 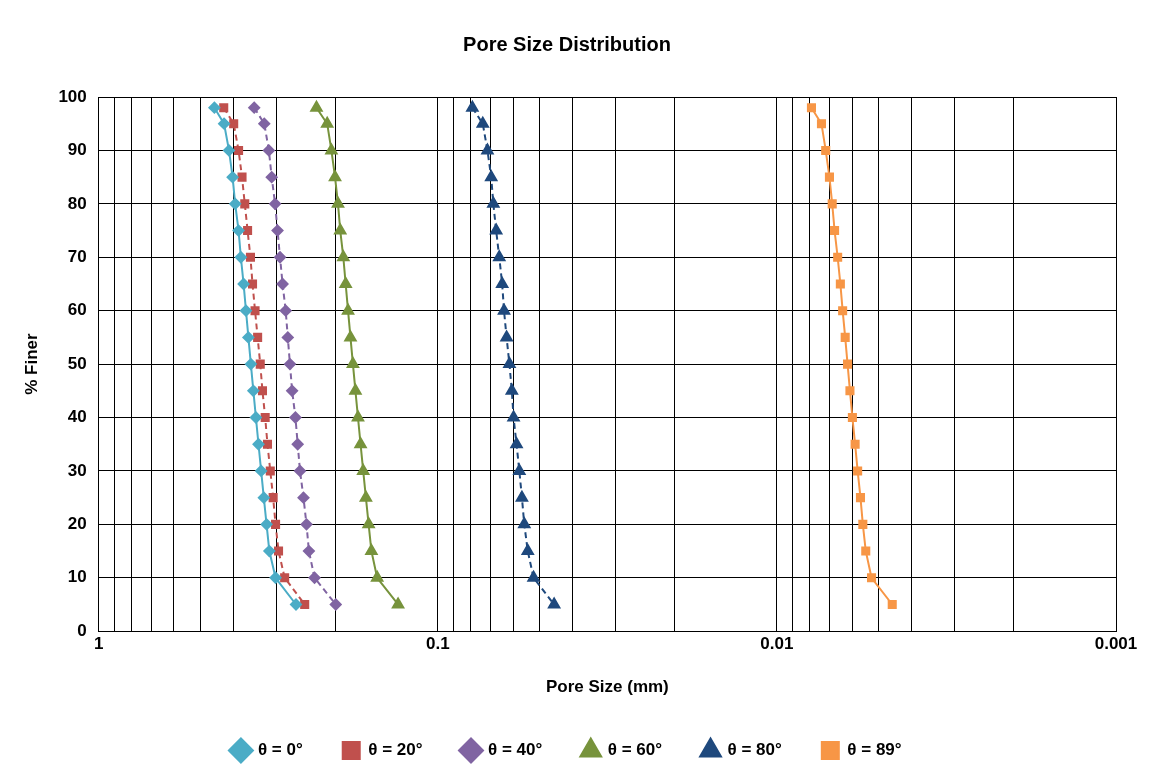 What do you see at coordinates (77, 150) in the screenshot?
I see `y-tick-label: 90` at bounding box center [77, 150].